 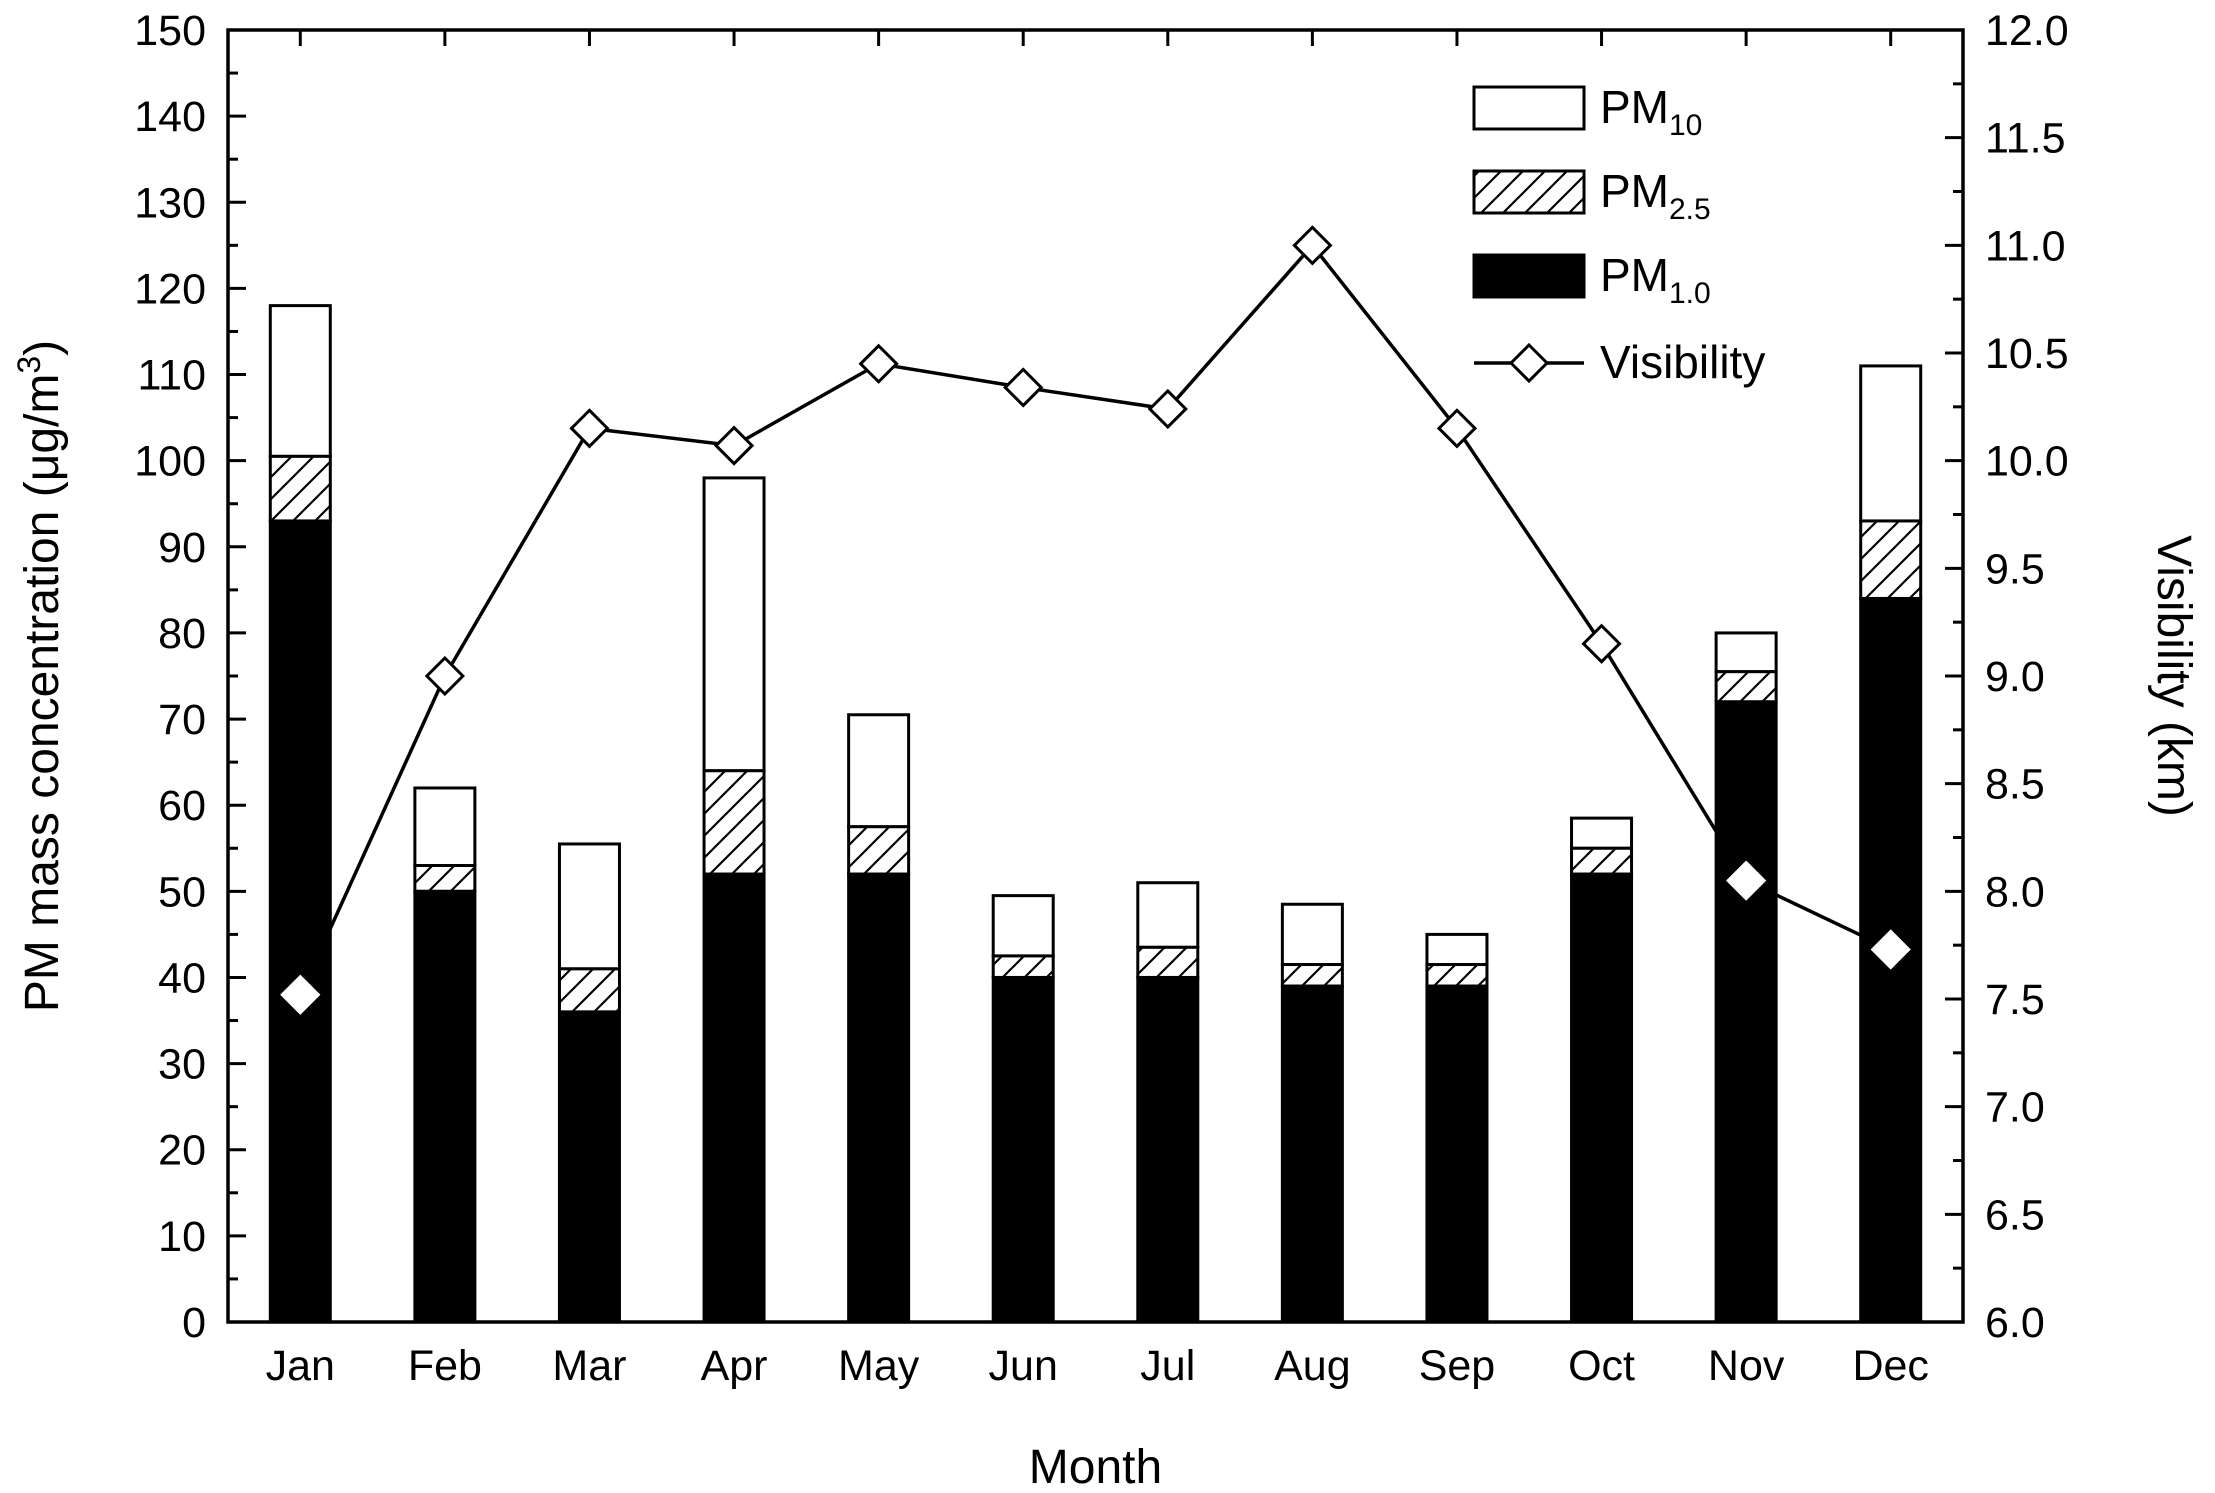 I want to click on bar-pm25-feb, so click(x=445, y=878).